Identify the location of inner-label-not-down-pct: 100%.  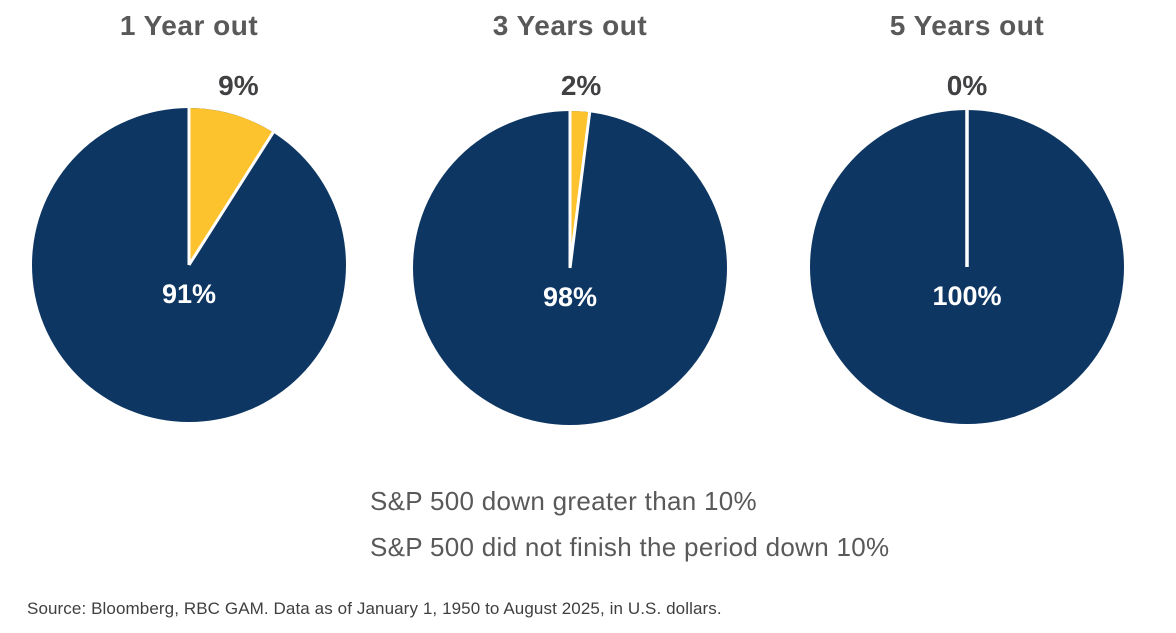
(966, 296).